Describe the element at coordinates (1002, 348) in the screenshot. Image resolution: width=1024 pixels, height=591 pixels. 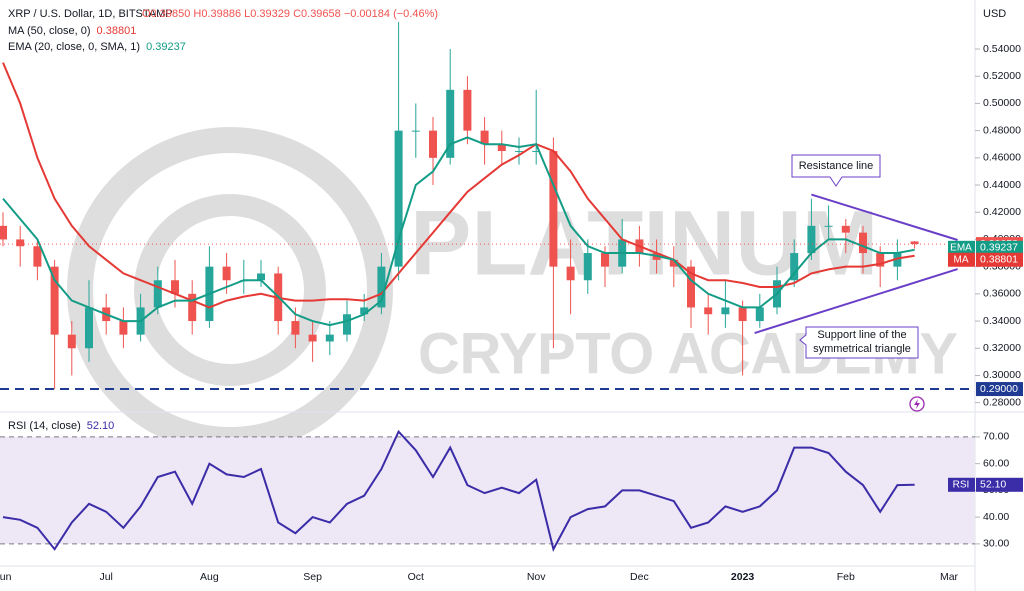
I see `y-tick-label: 0.32000` at that location.